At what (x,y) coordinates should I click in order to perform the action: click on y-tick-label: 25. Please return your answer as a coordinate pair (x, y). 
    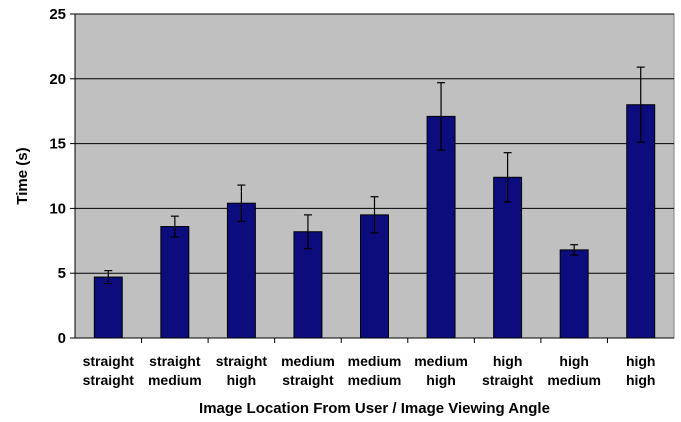
    Looking at the image, I should click on (57, 14).